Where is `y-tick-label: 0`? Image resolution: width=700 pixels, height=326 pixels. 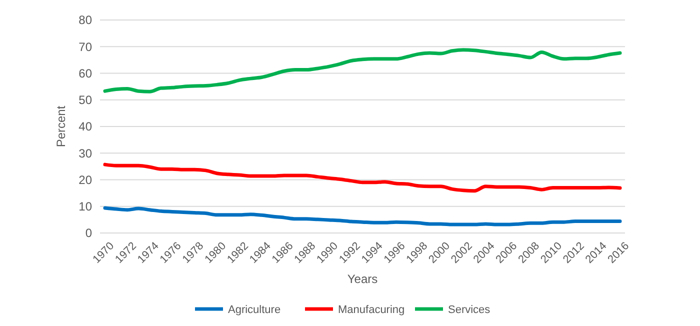
y-tick-label: 0 is located at coordinates (88, 233).